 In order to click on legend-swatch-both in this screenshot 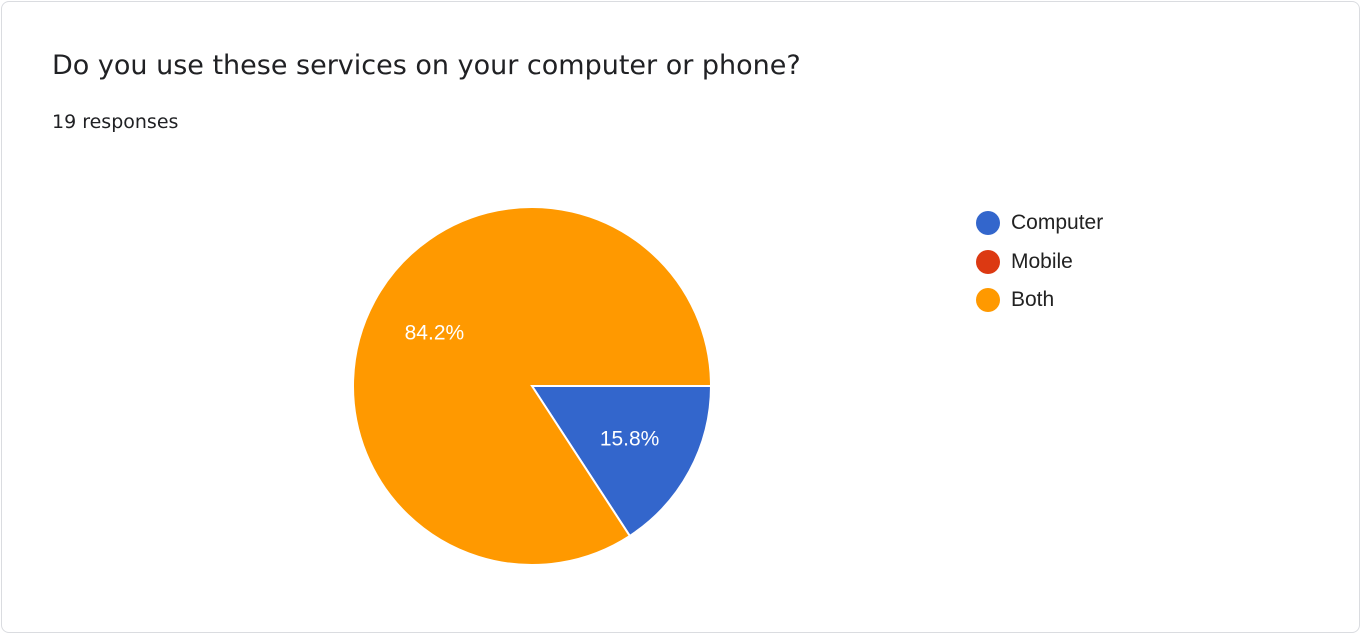, I will do `click(988, 300)`.